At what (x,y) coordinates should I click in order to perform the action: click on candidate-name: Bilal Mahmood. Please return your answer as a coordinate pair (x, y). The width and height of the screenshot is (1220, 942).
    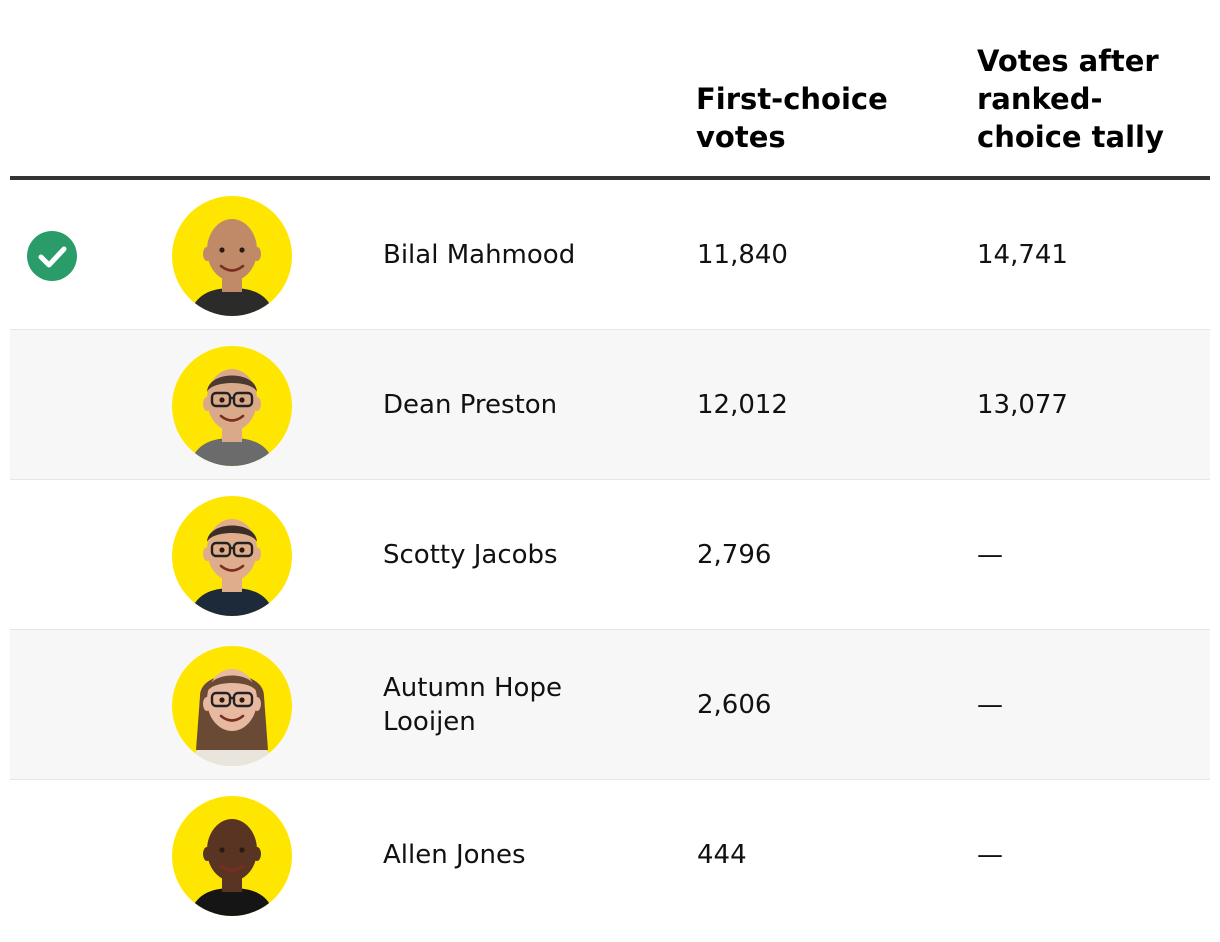
    Looking at the image, I should click on (479, 255).